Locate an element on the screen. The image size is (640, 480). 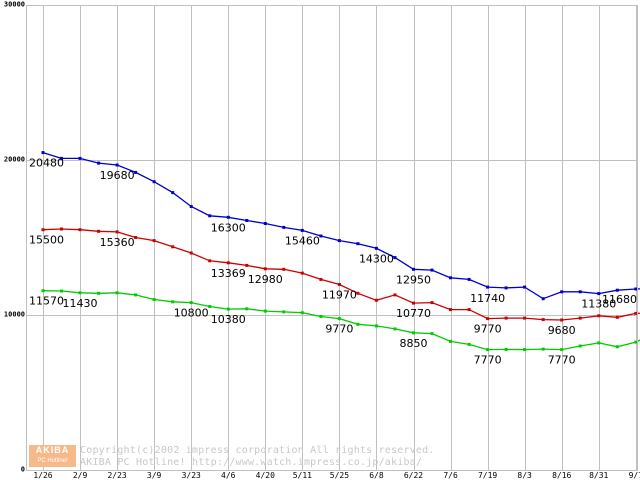
data-label-blue: 14300 is located at coordinates (376, 258).